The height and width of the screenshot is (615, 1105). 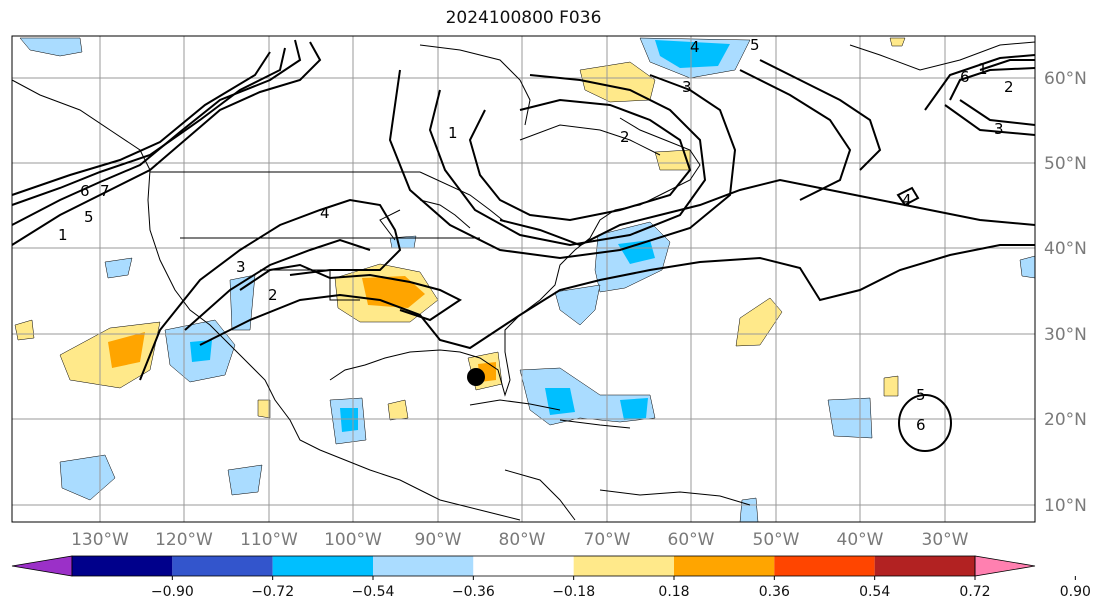 I want to click on lon-label: 70°W, so click(x=607, y=540).